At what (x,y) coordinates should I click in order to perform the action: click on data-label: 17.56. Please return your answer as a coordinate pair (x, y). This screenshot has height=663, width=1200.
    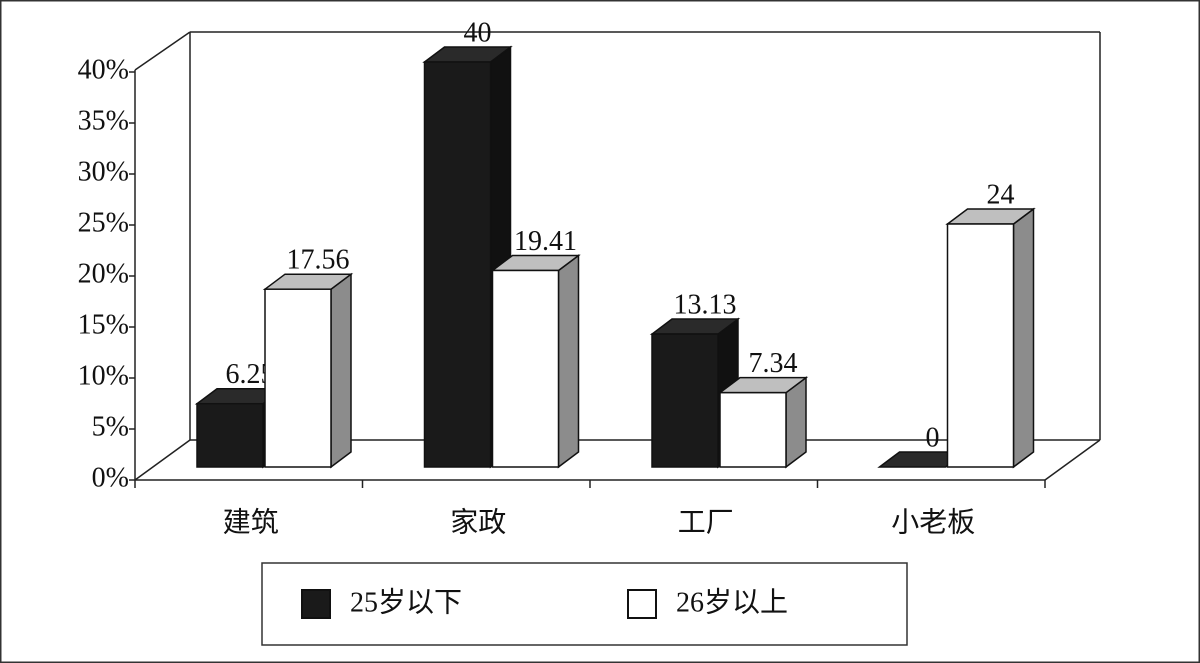
    Looking at the image, I should click on (318, 260).